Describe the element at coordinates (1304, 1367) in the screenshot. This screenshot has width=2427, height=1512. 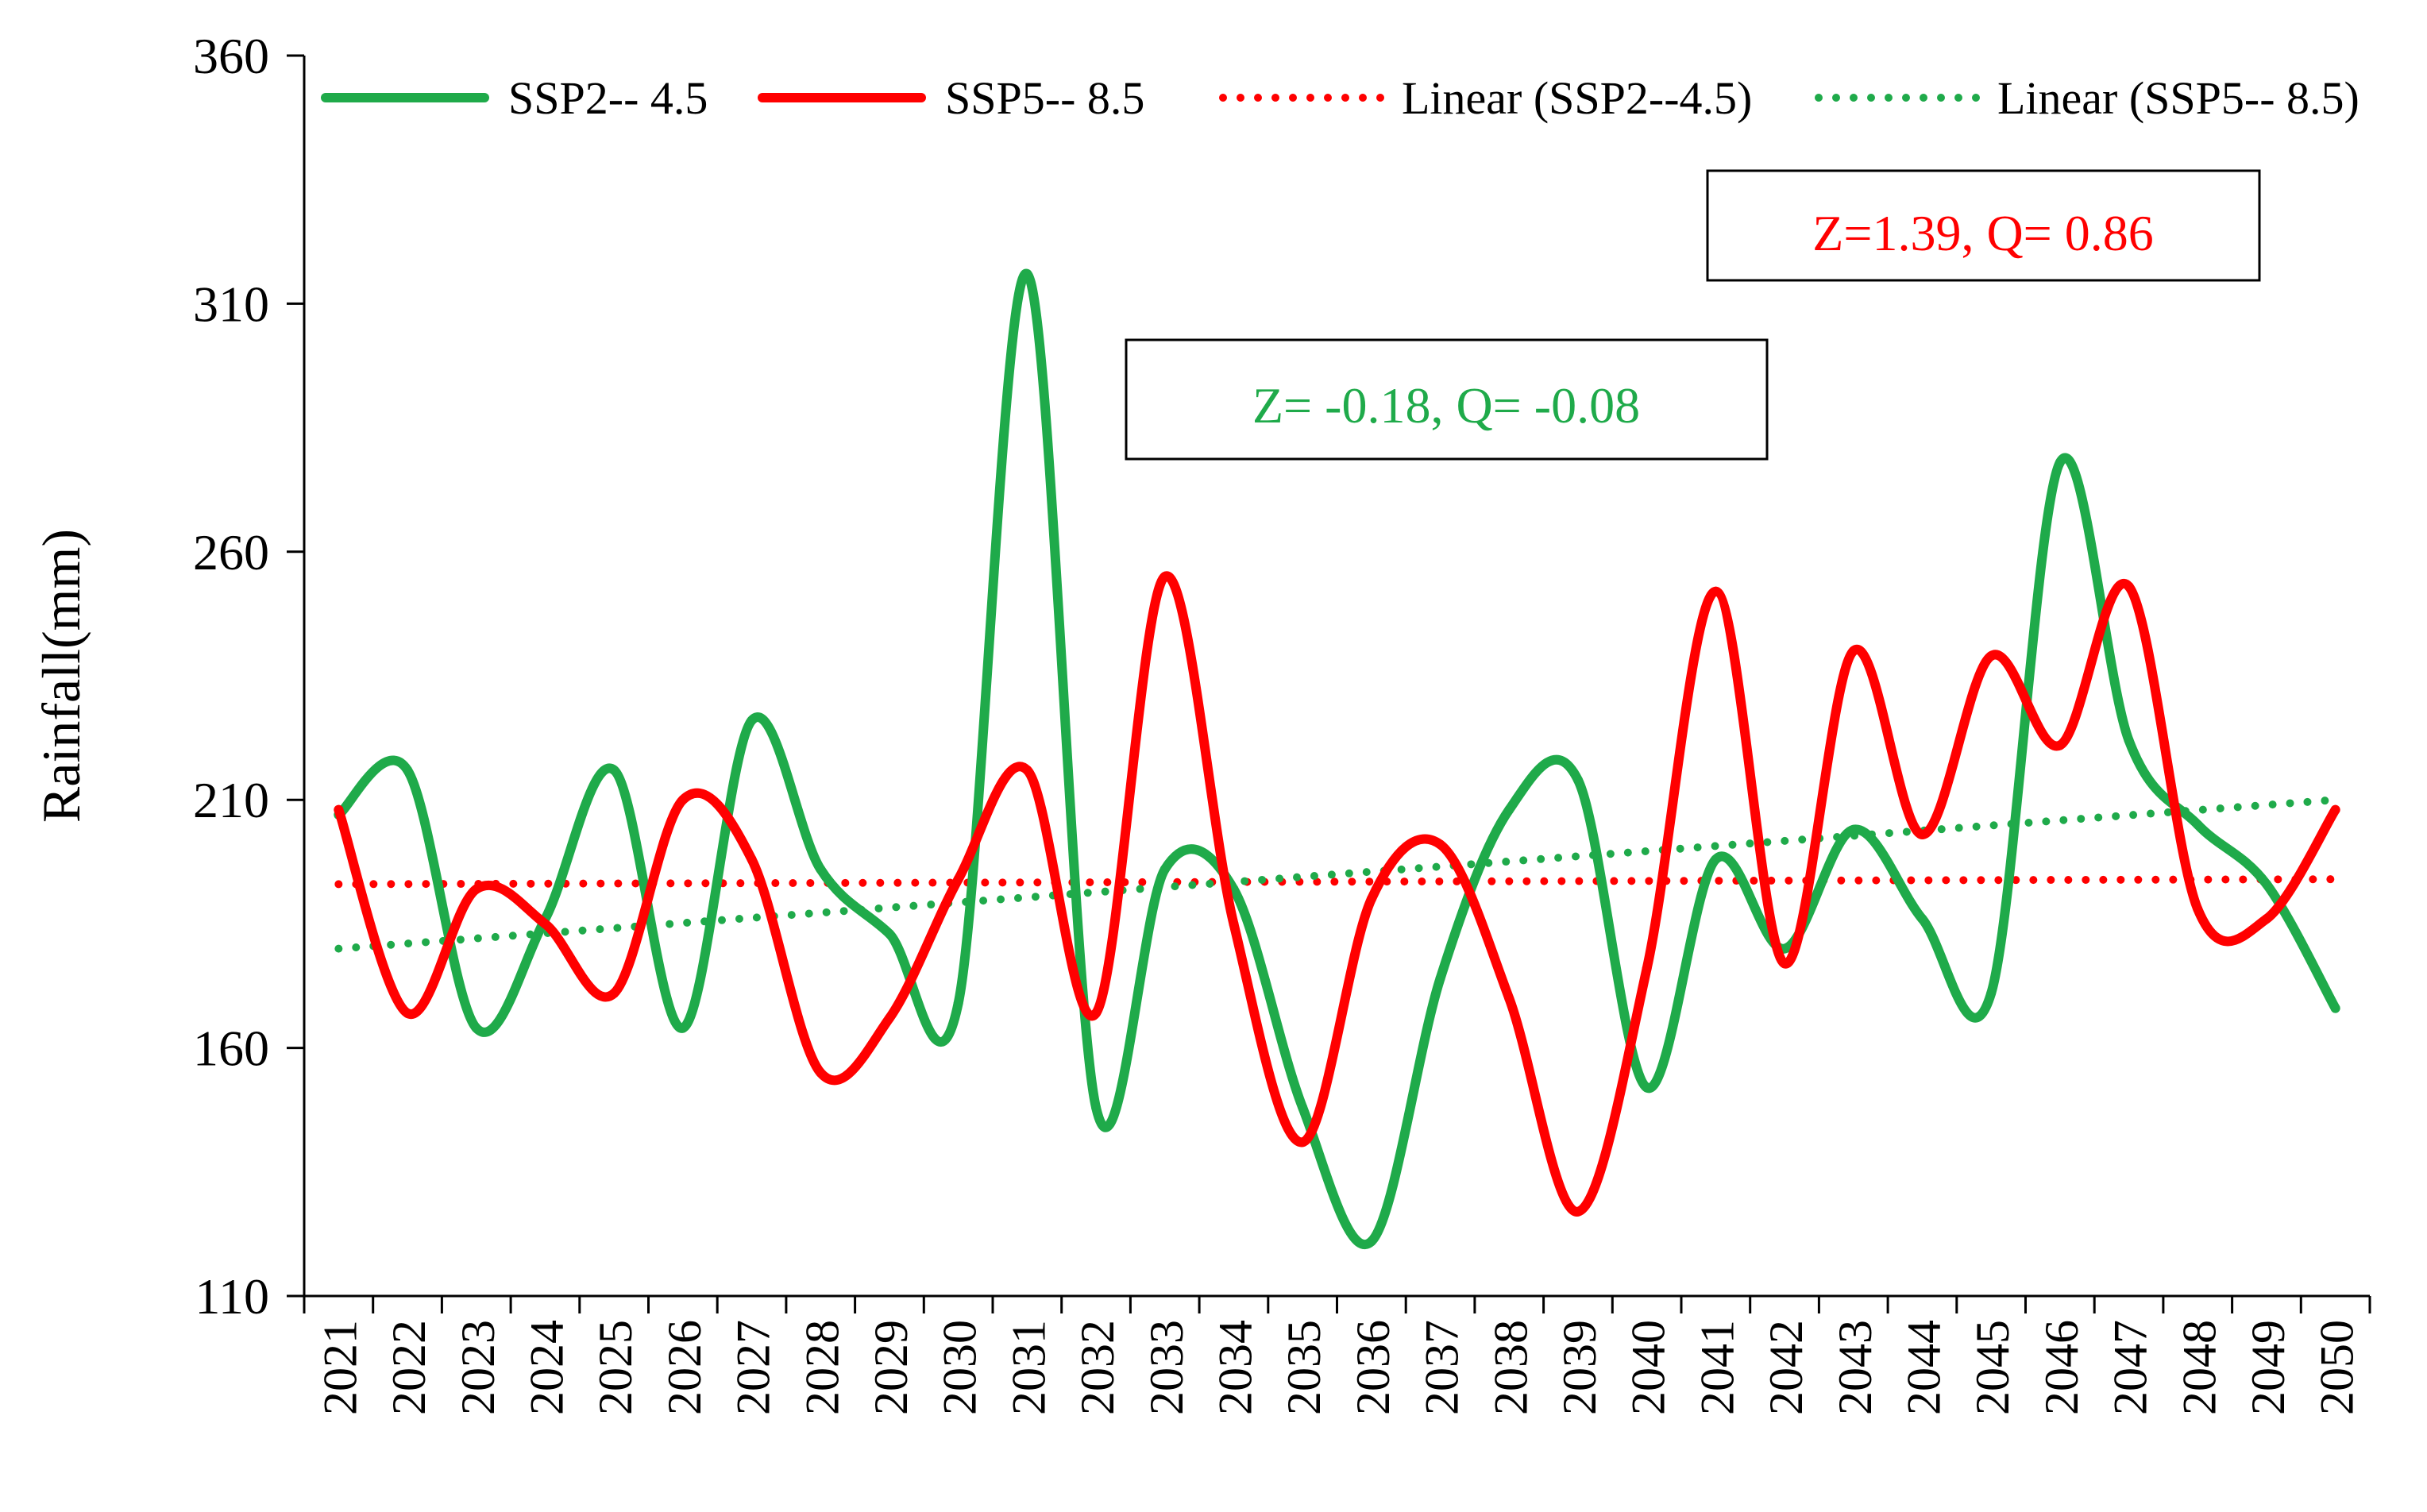
I see `x-tick-label: 2035` at that location.